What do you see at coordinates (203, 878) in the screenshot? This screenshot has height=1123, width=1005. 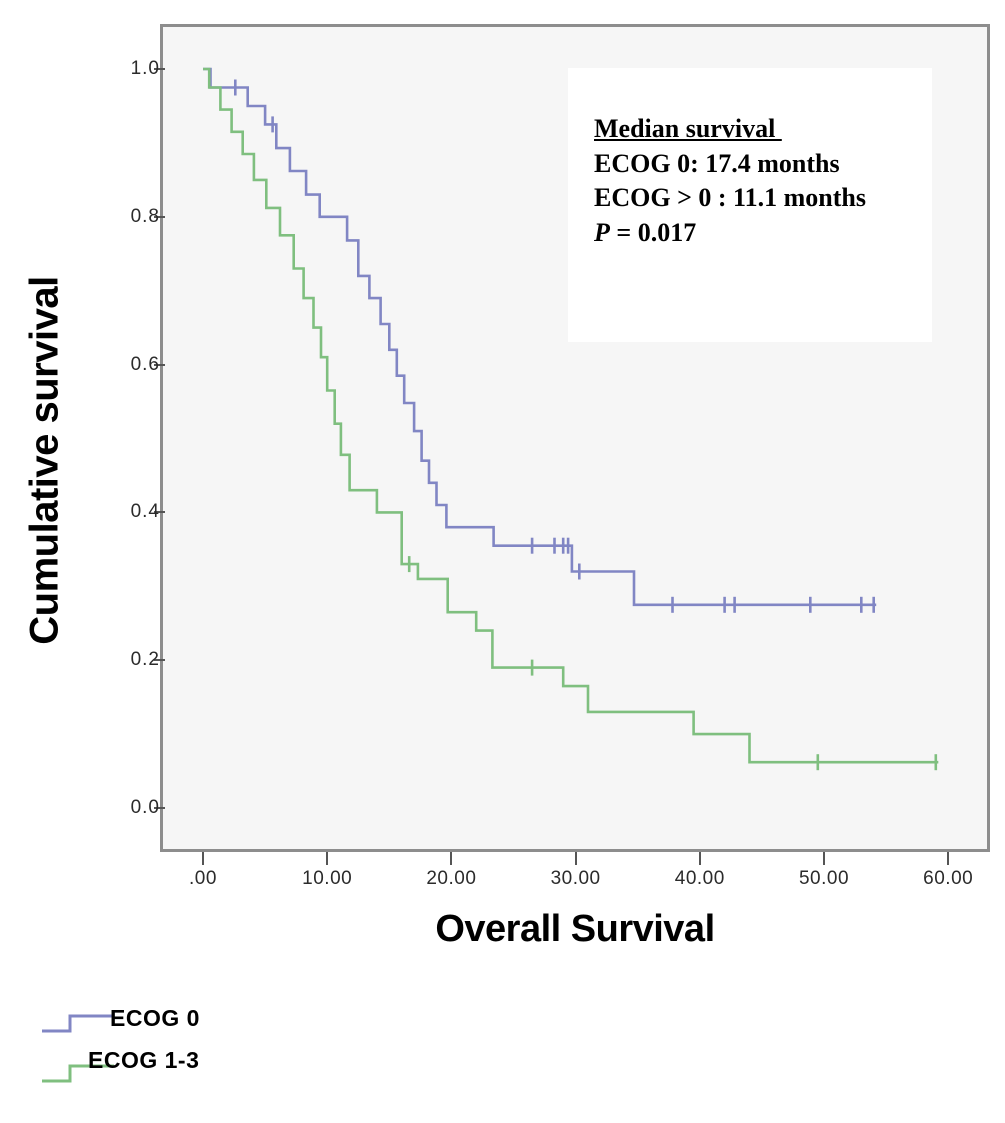 I see `x-tick-label: .00` at bounding box center [203, 878].